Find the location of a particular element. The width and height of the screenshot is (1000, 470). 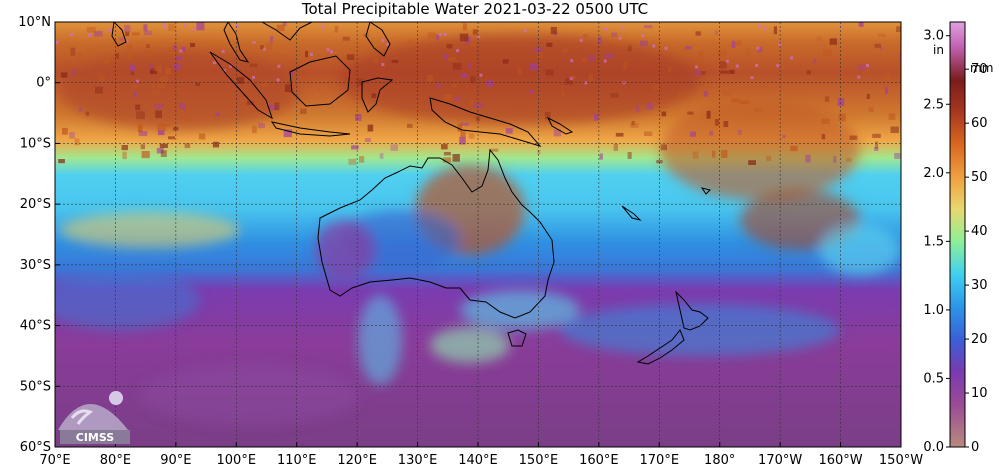

latitude-tick-label: 10°N is located at coordinates (34, 22).